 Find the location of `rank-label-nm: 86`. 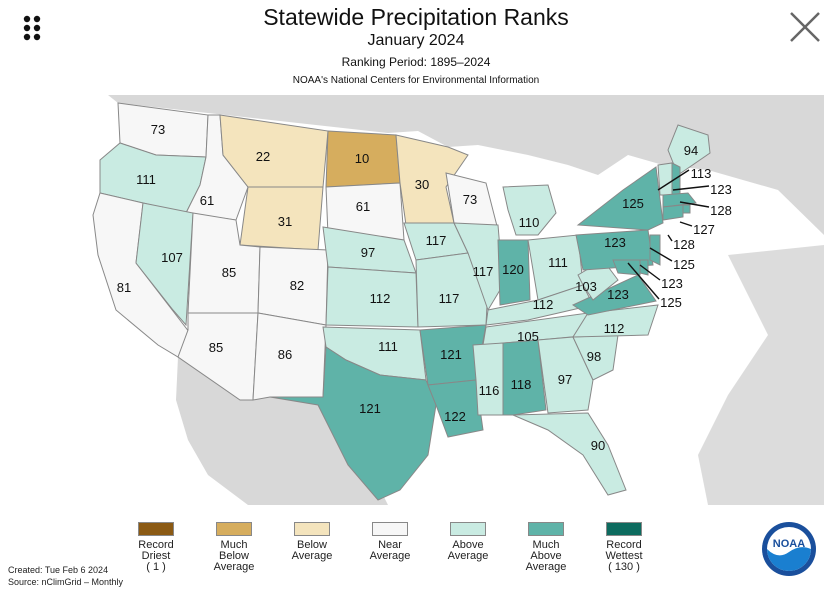

rank-label-nm: 86 is located at coordinates (285, 354).